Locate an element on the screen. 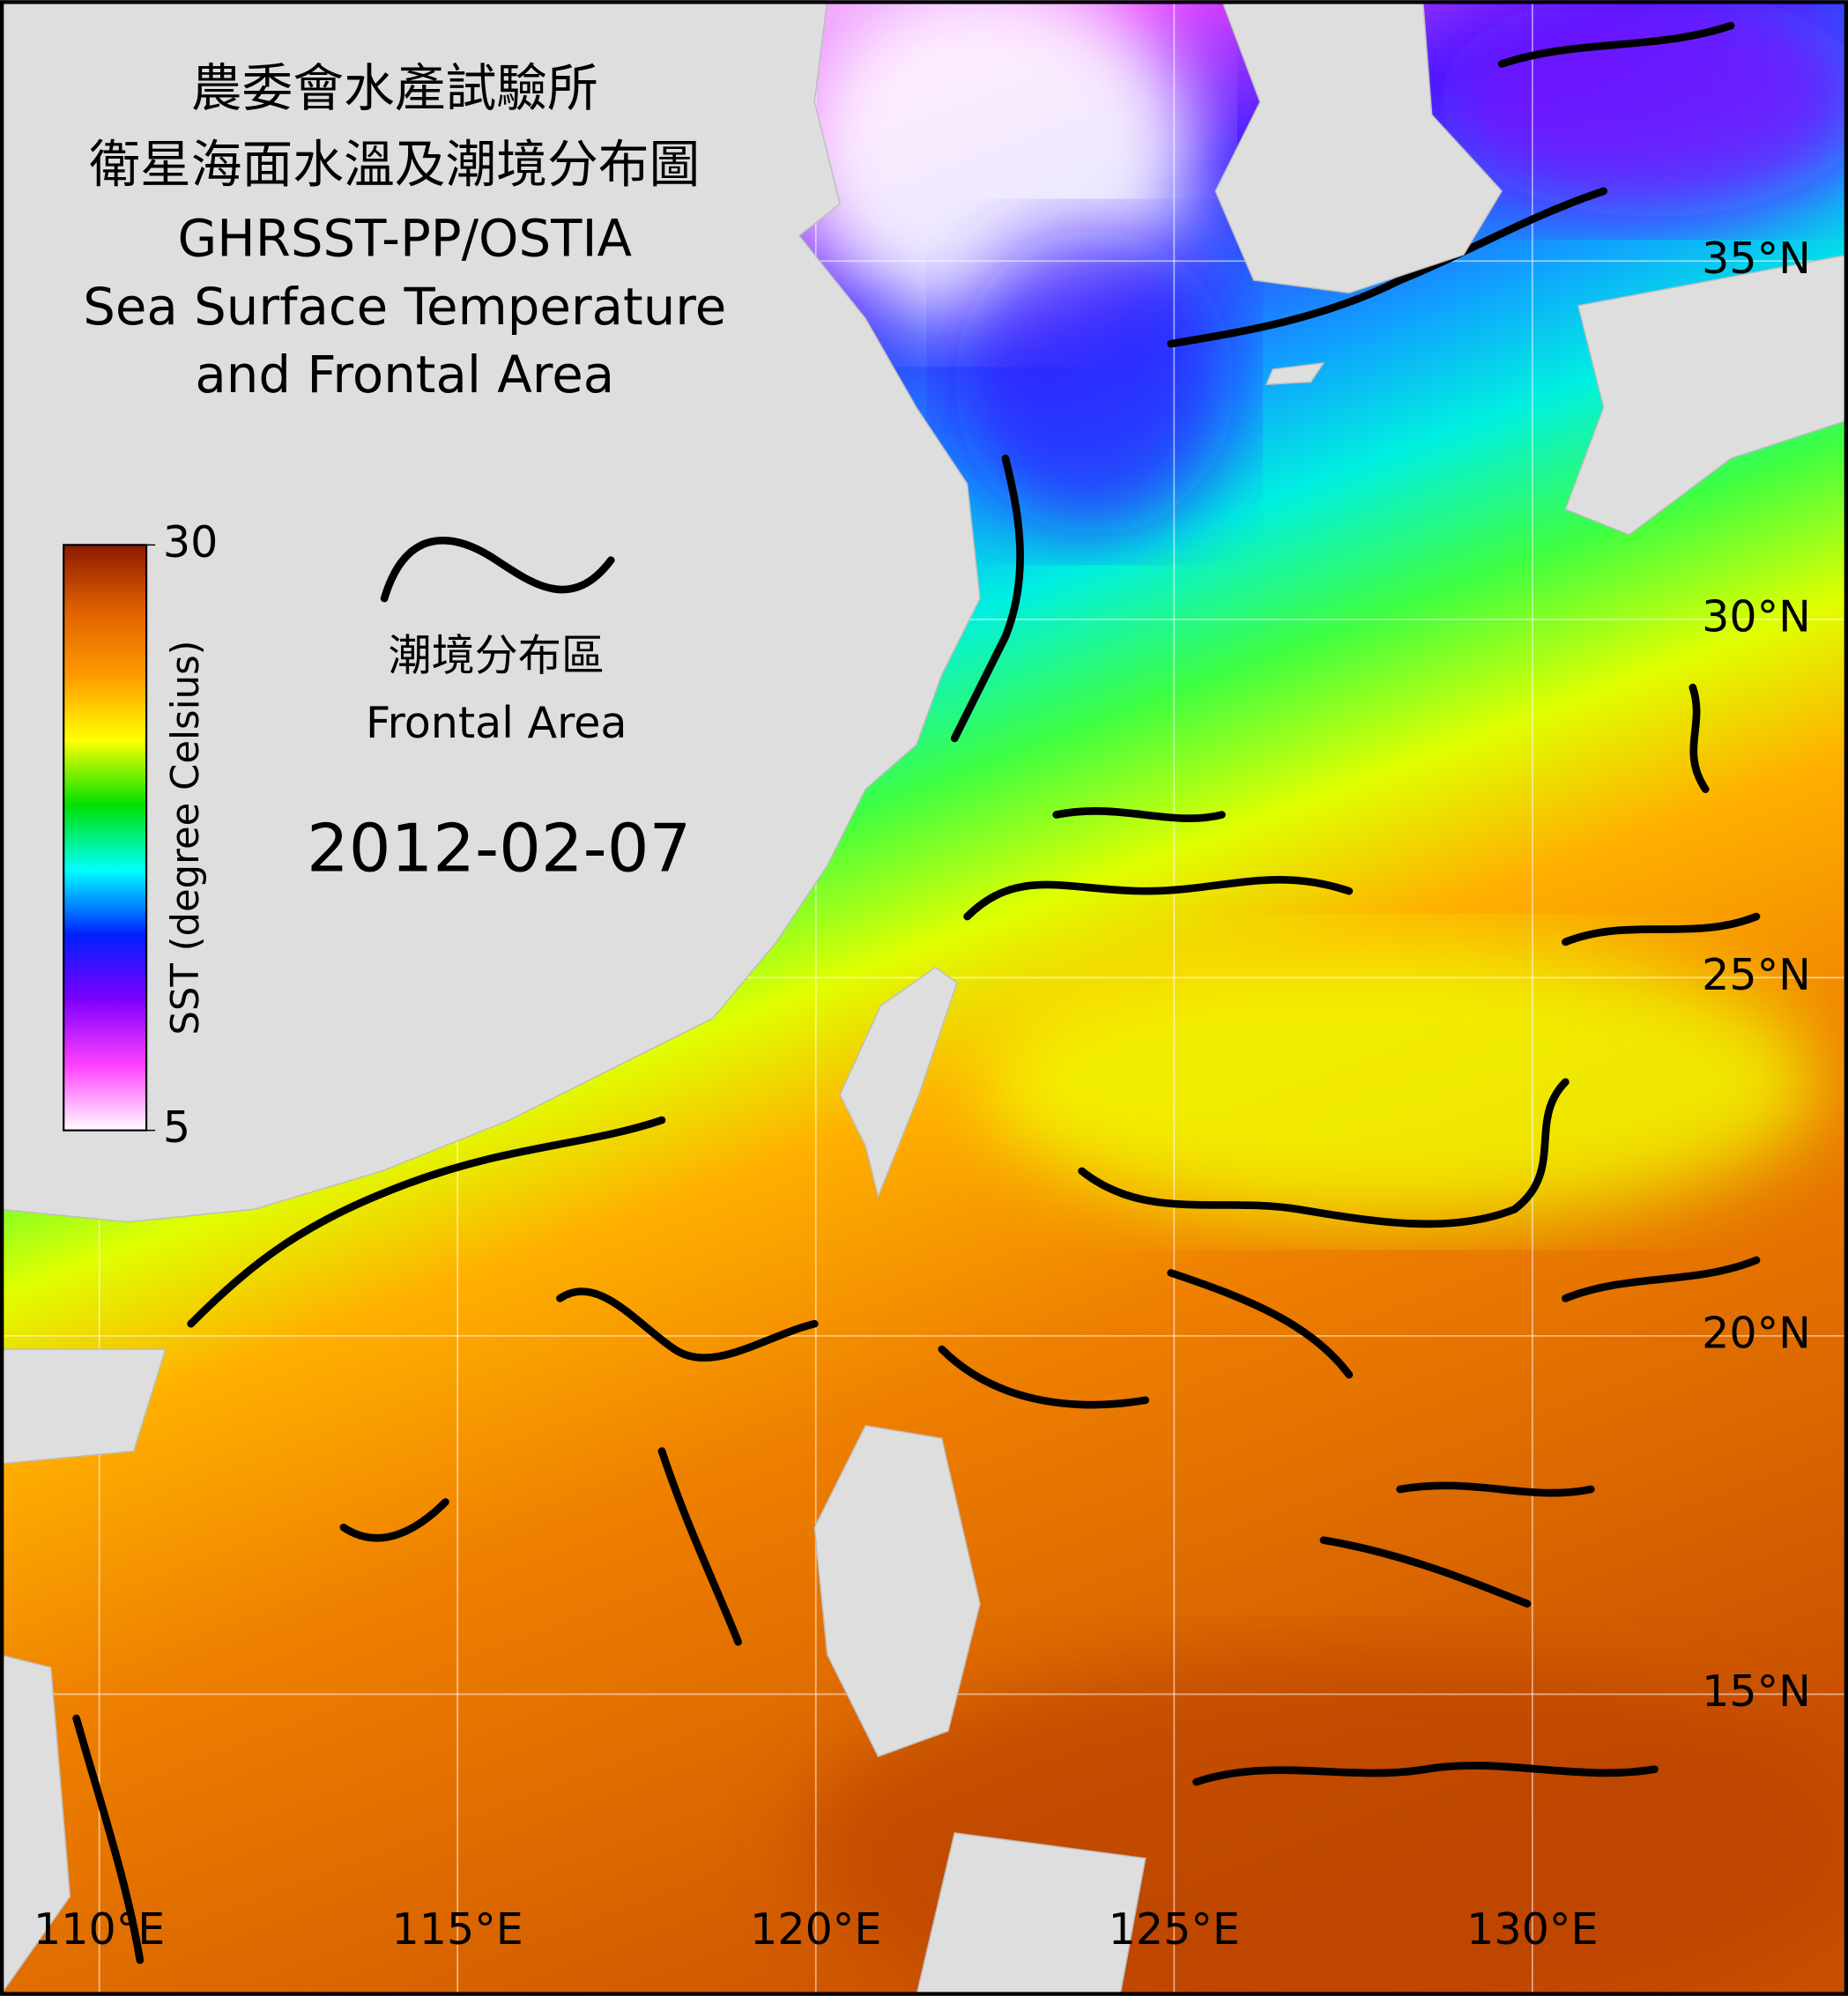 This screenshot has height=1996, width=1848. title-line: GHRSST-PP/OSTIA is located at coordinates (405, 238).